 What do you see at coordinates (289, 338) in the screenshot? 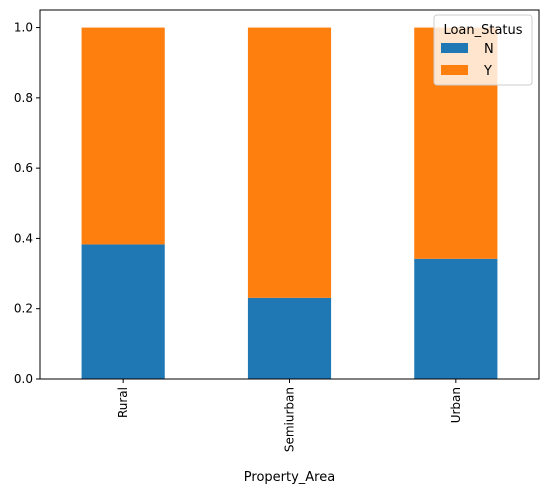
I see `bar-n-semiurban` at bounding box center [289, 338].